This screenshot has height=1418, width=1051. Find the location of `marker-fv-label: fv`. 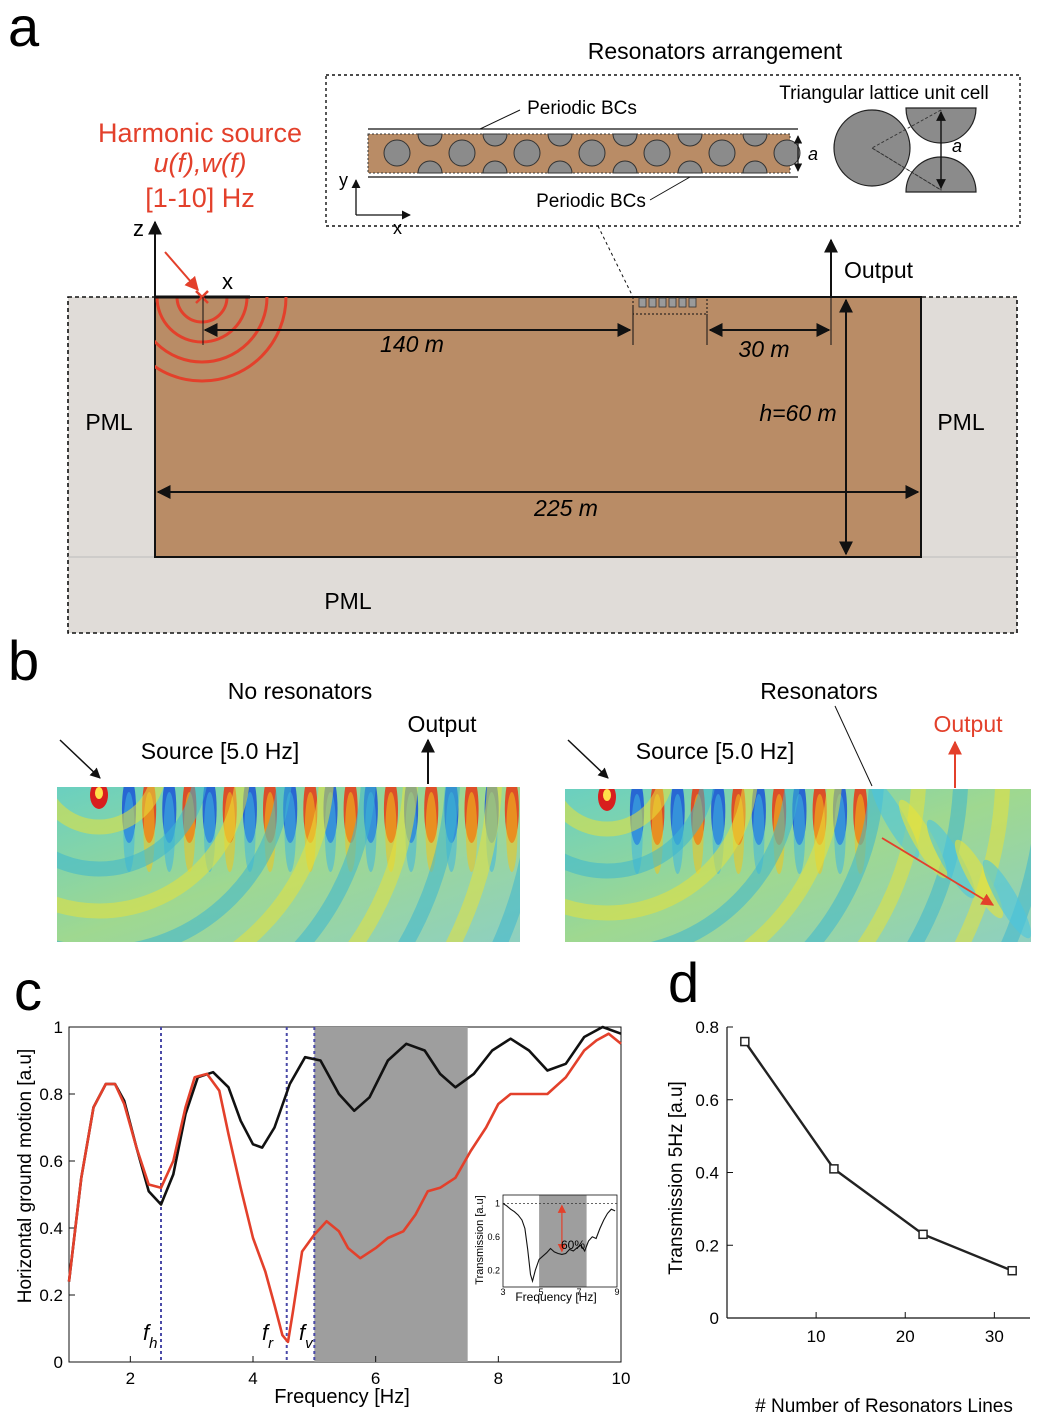

marker-fv-label: fv is located at coordinates (306, 1336).